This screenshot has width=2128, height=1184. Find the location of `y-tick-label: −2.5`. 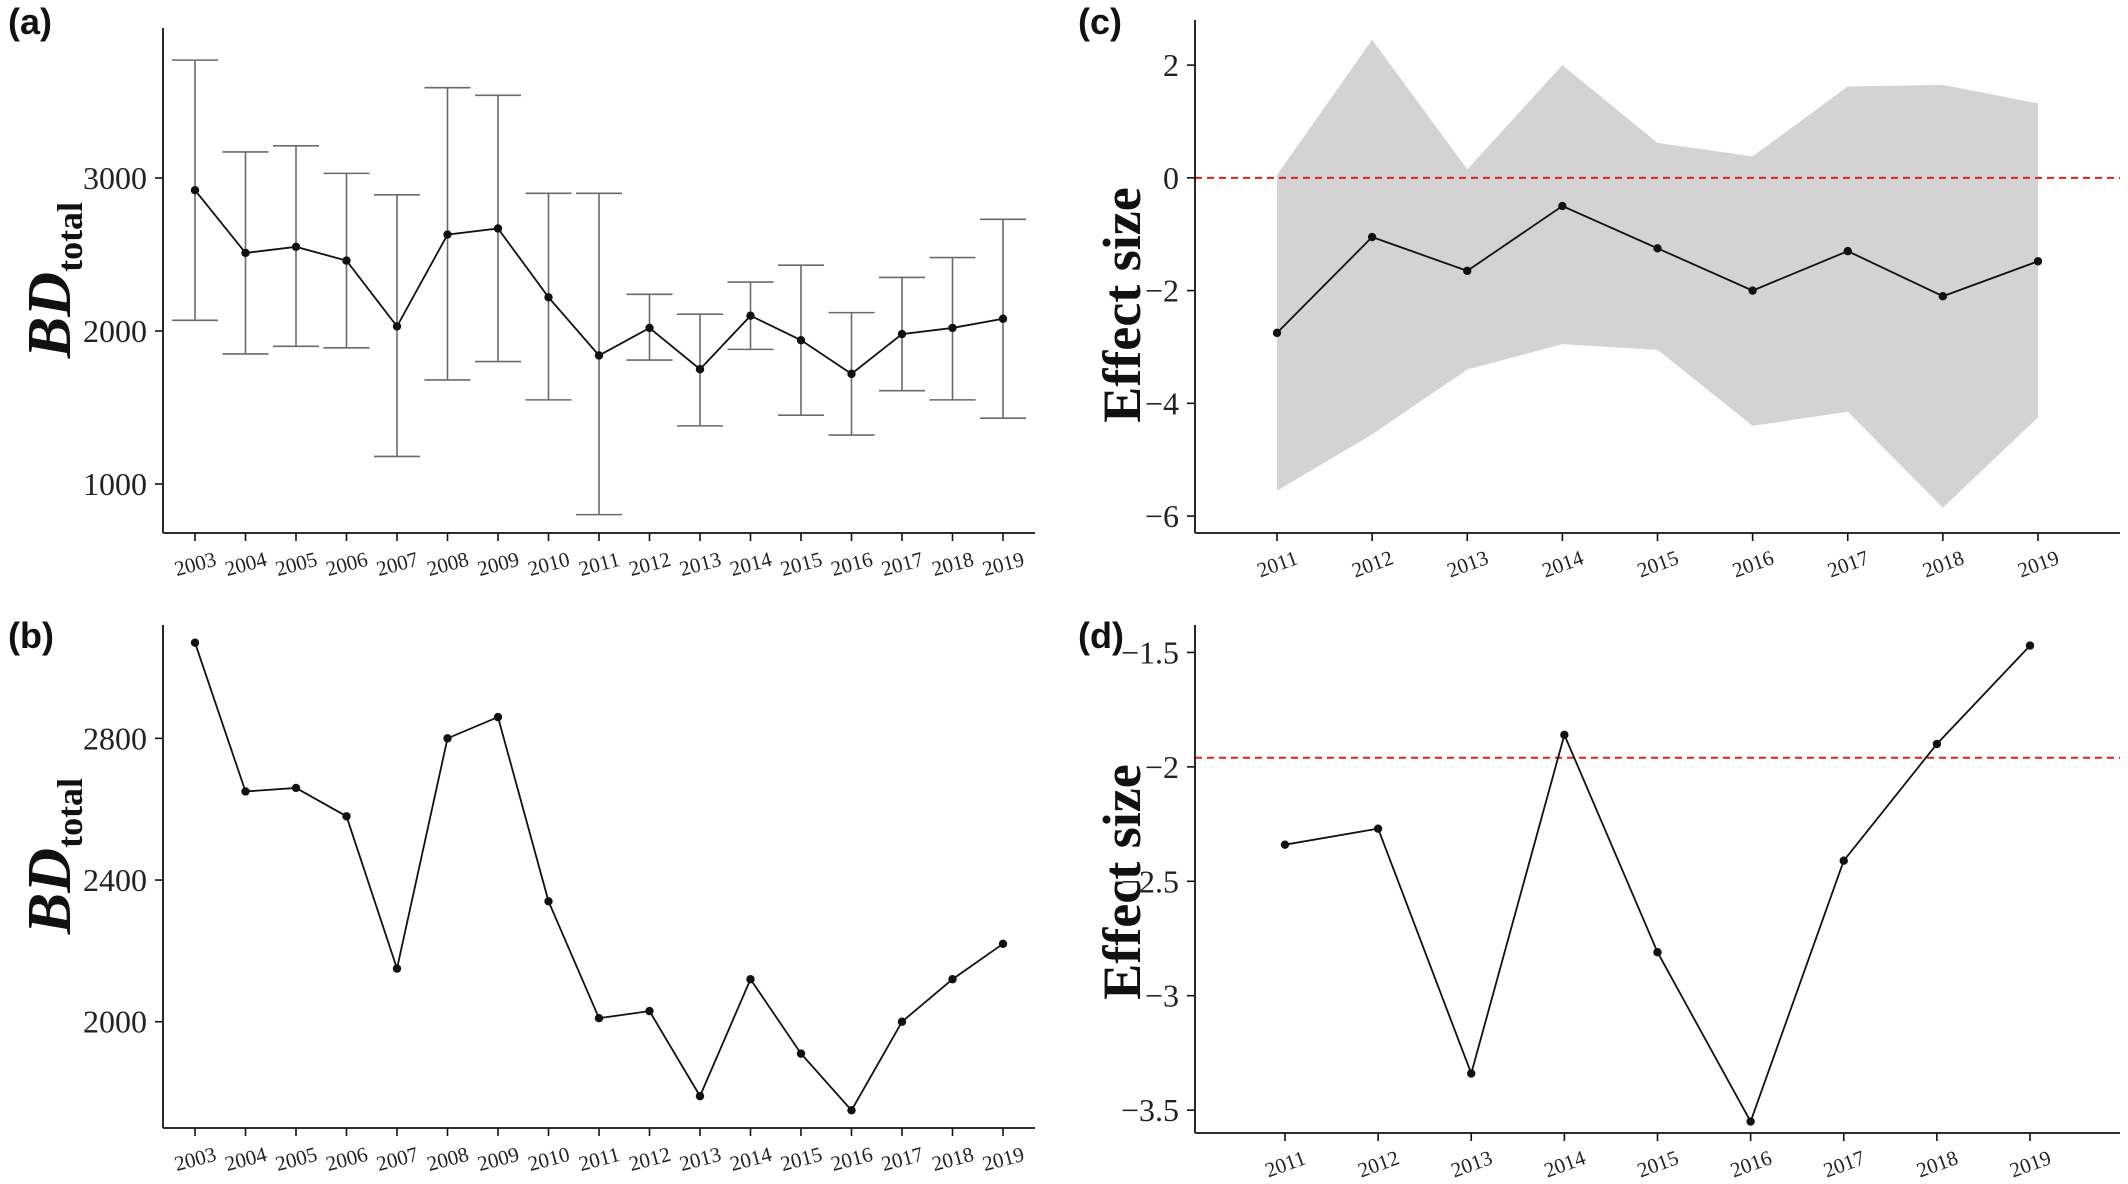

y-tick-label: −2.5 is located at coordinates (1150, 881).